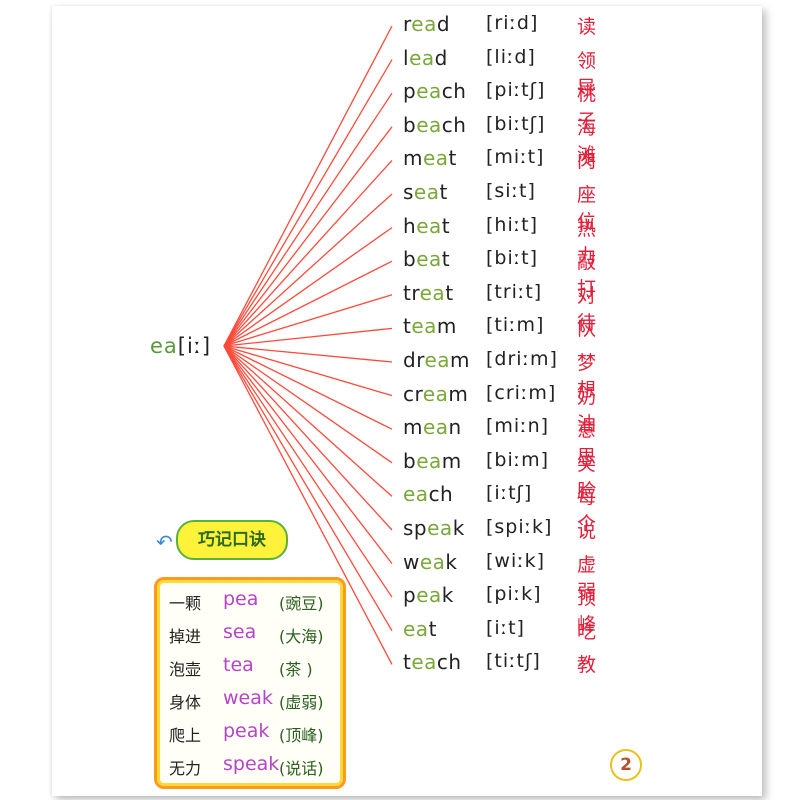 This screenshot has height=800, width=800. I want to click on tip-phrase: 掉进, so click(185, 636).